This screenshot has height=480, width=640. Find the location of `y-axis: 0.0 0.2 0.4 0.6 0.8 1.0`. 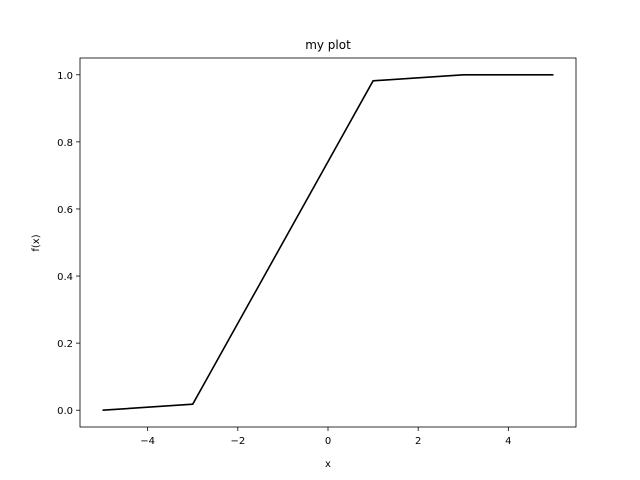

y-axis: 0.0 0.2 0.4 0.6 0.8 1.0 is located at coordinates (68, 244).